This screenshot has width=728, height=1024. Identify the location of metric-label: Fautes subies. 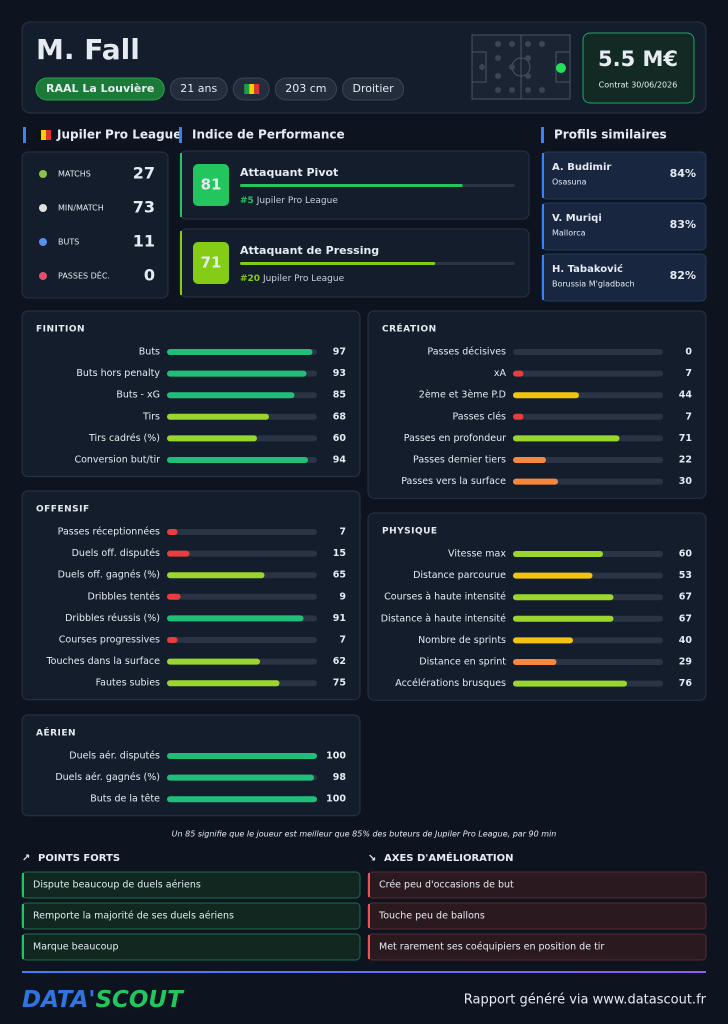
(128, 683).